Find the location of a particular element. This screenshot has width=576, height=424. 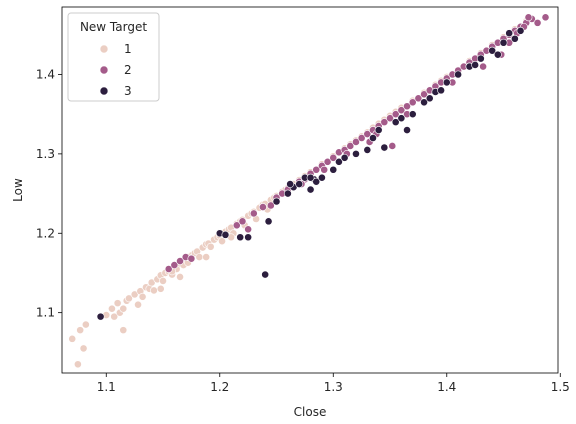

legend-box is located at coordinates (113, 57).